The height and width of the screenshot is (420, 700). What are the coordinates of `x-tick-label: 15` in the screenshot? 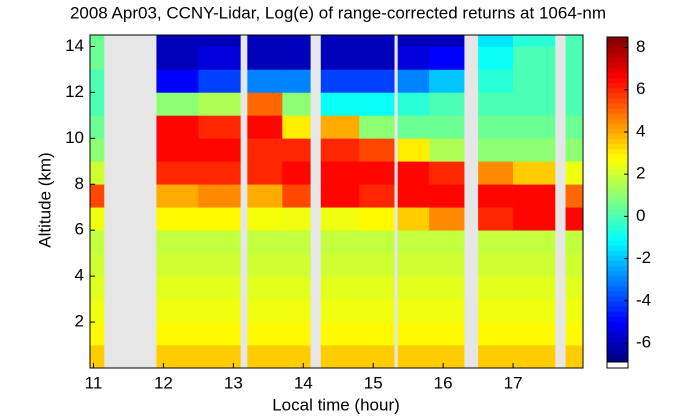 It's located at (373, 382).